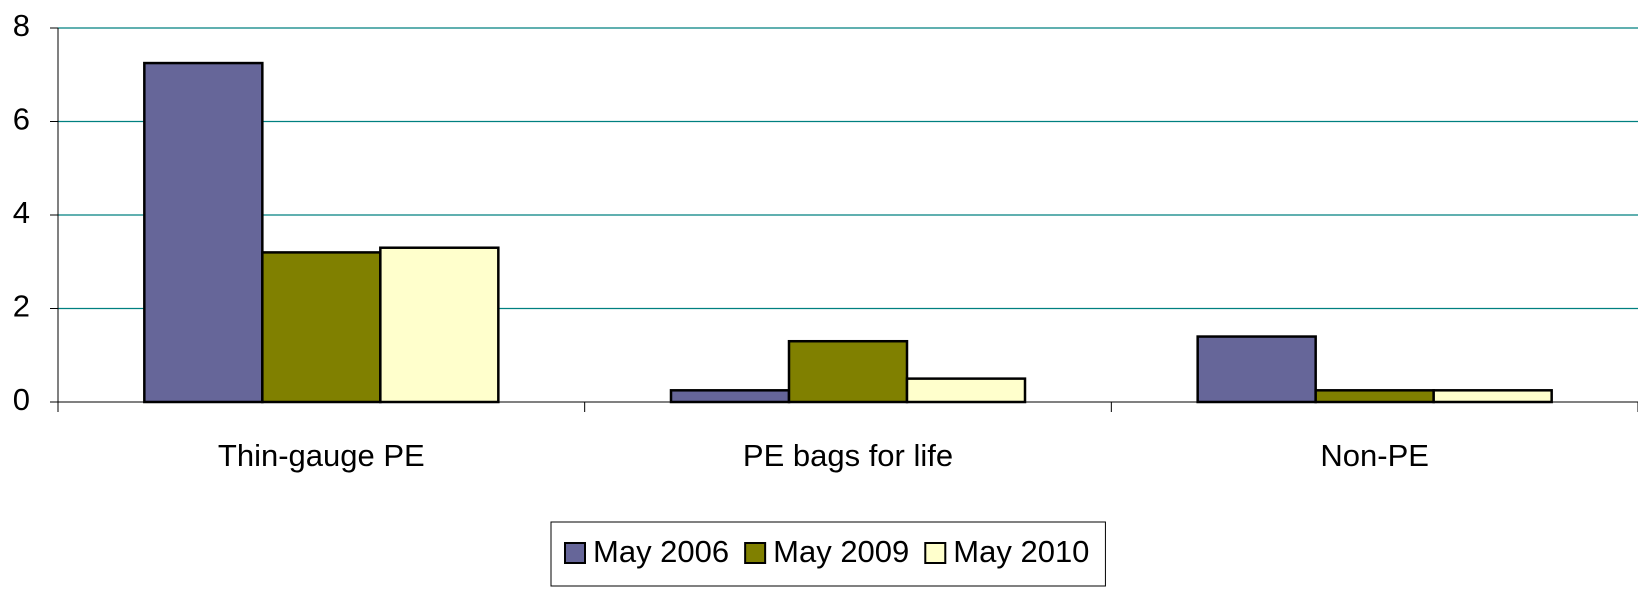  I want to click on y-tick-label: 6, so click(21, 119).